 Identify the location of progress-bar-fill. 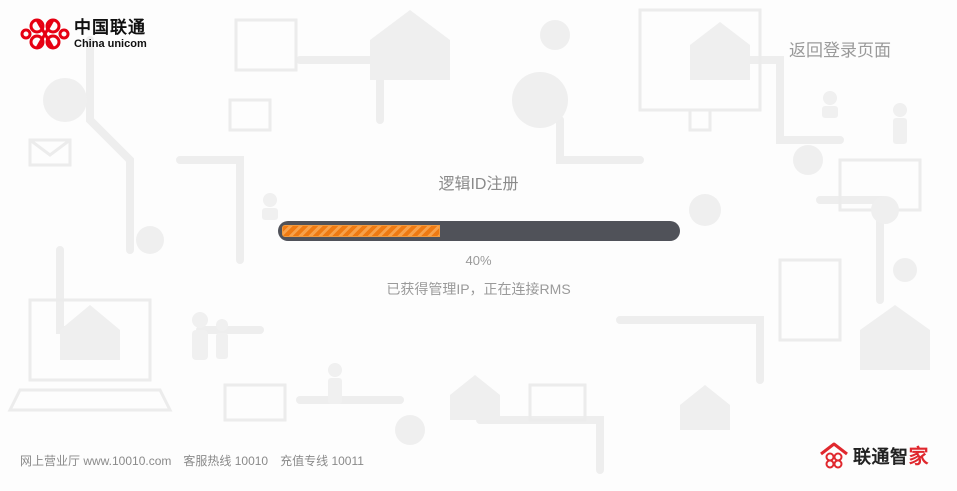
(360, 231).